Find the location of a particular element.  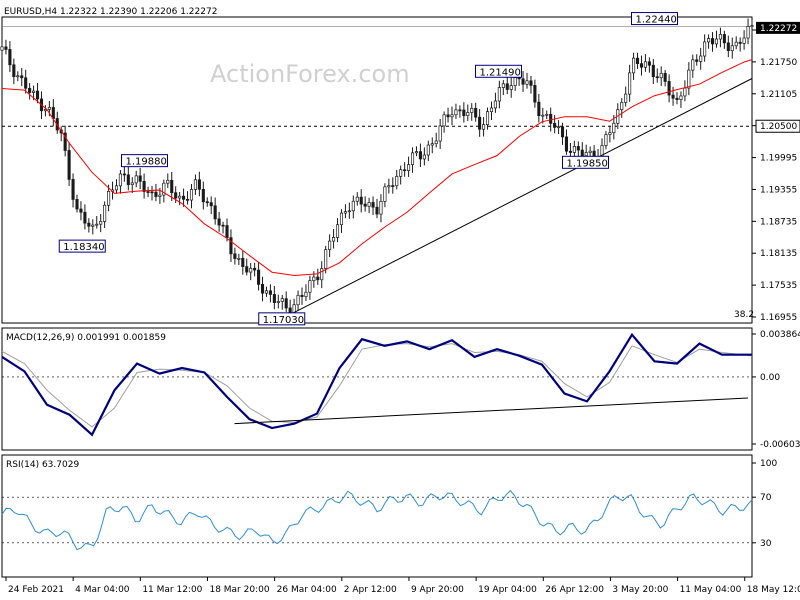

fib-level-label: 38.2 is located at coordinates (744, 315).